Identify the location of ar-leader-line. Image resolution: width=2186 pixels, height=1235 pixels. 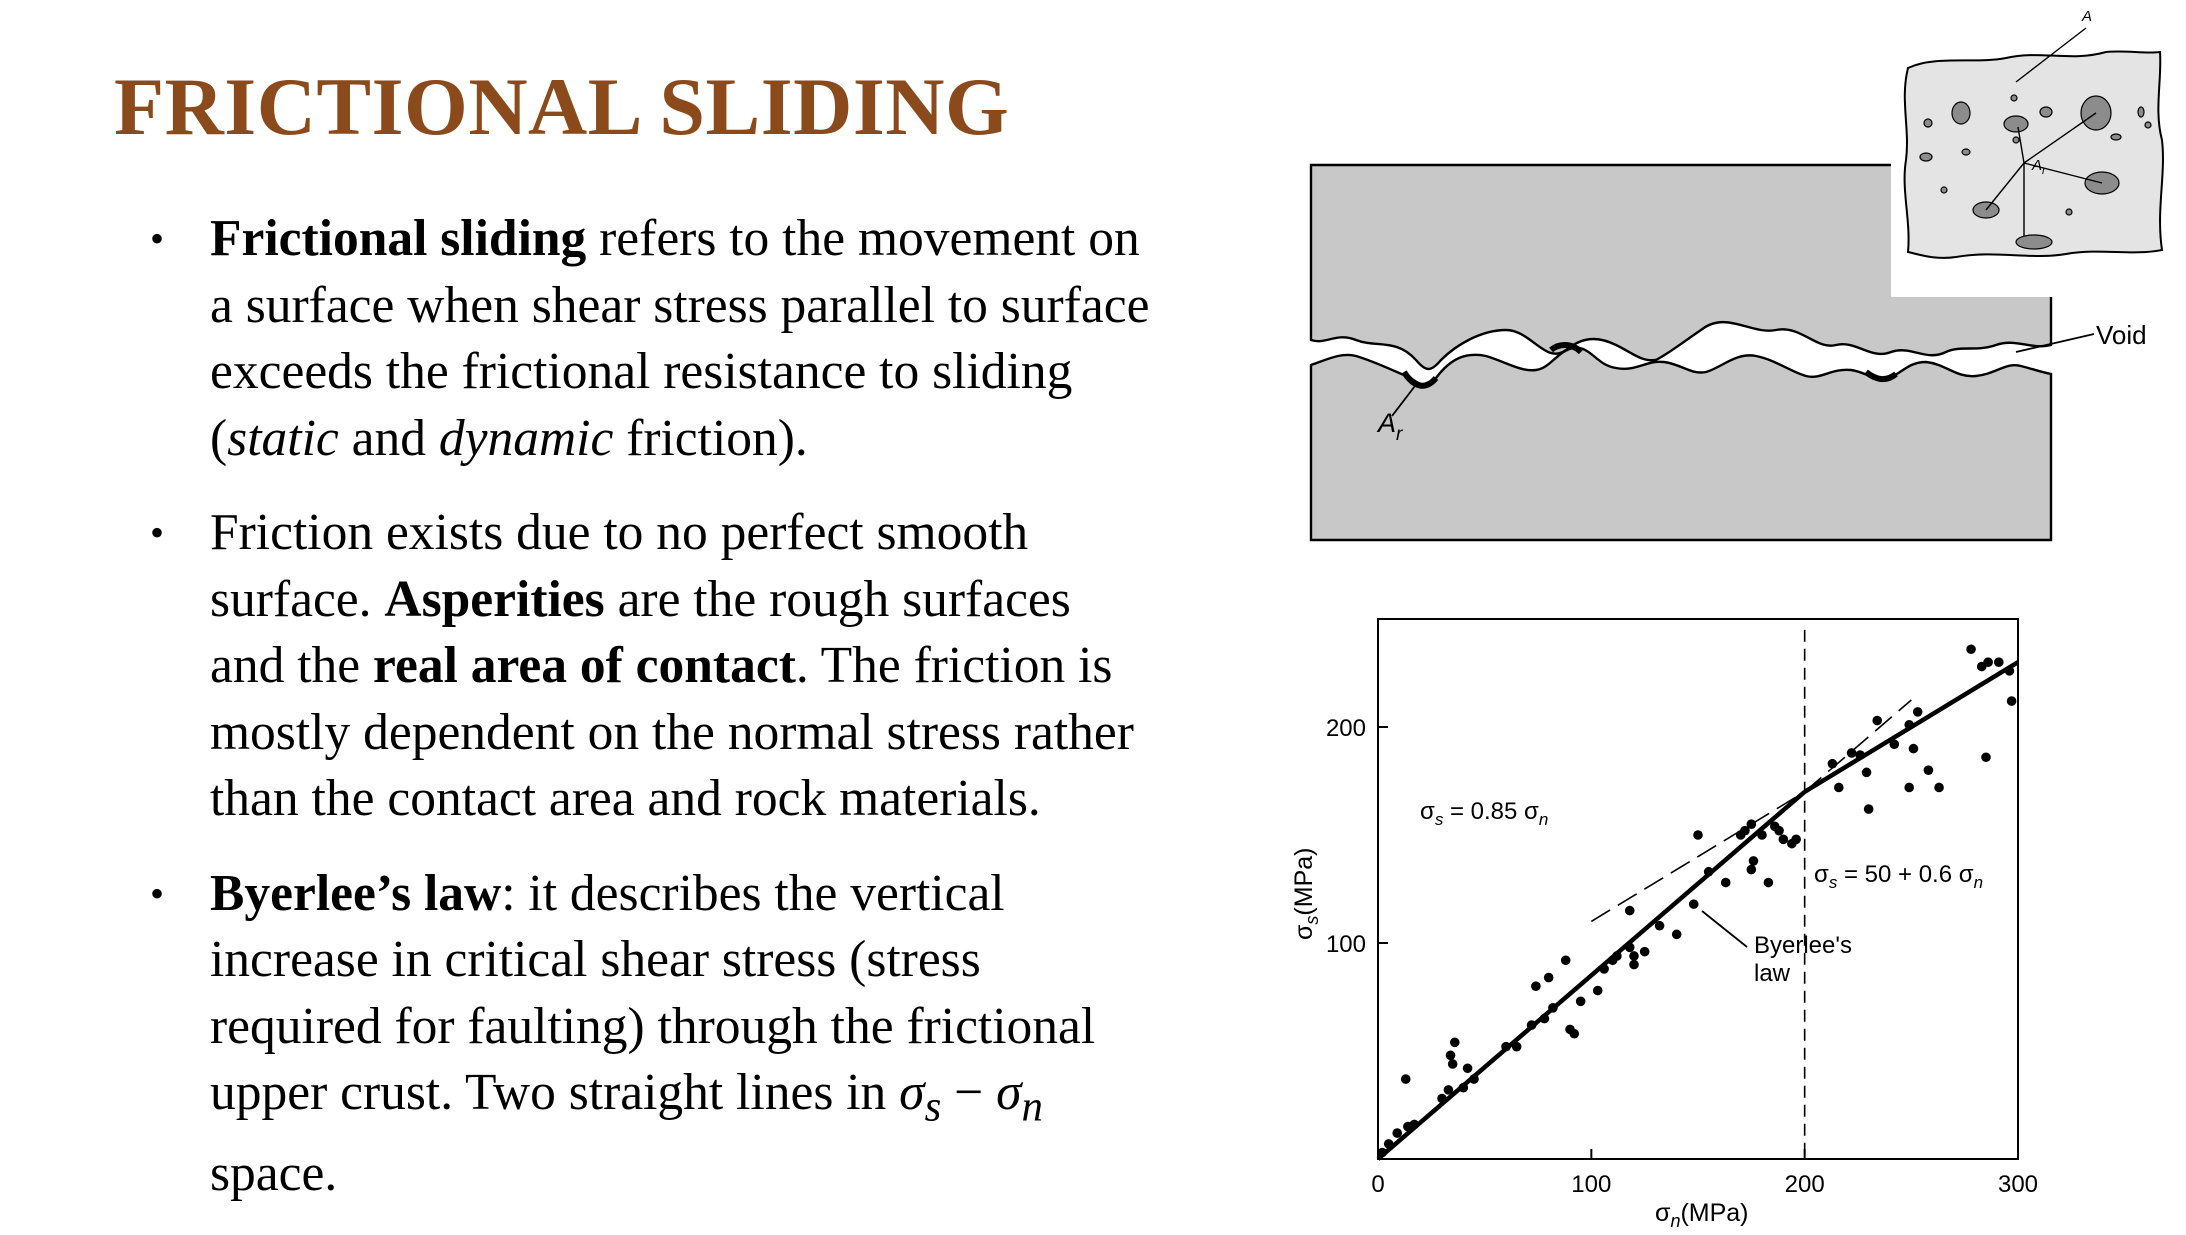
(1405, 399).